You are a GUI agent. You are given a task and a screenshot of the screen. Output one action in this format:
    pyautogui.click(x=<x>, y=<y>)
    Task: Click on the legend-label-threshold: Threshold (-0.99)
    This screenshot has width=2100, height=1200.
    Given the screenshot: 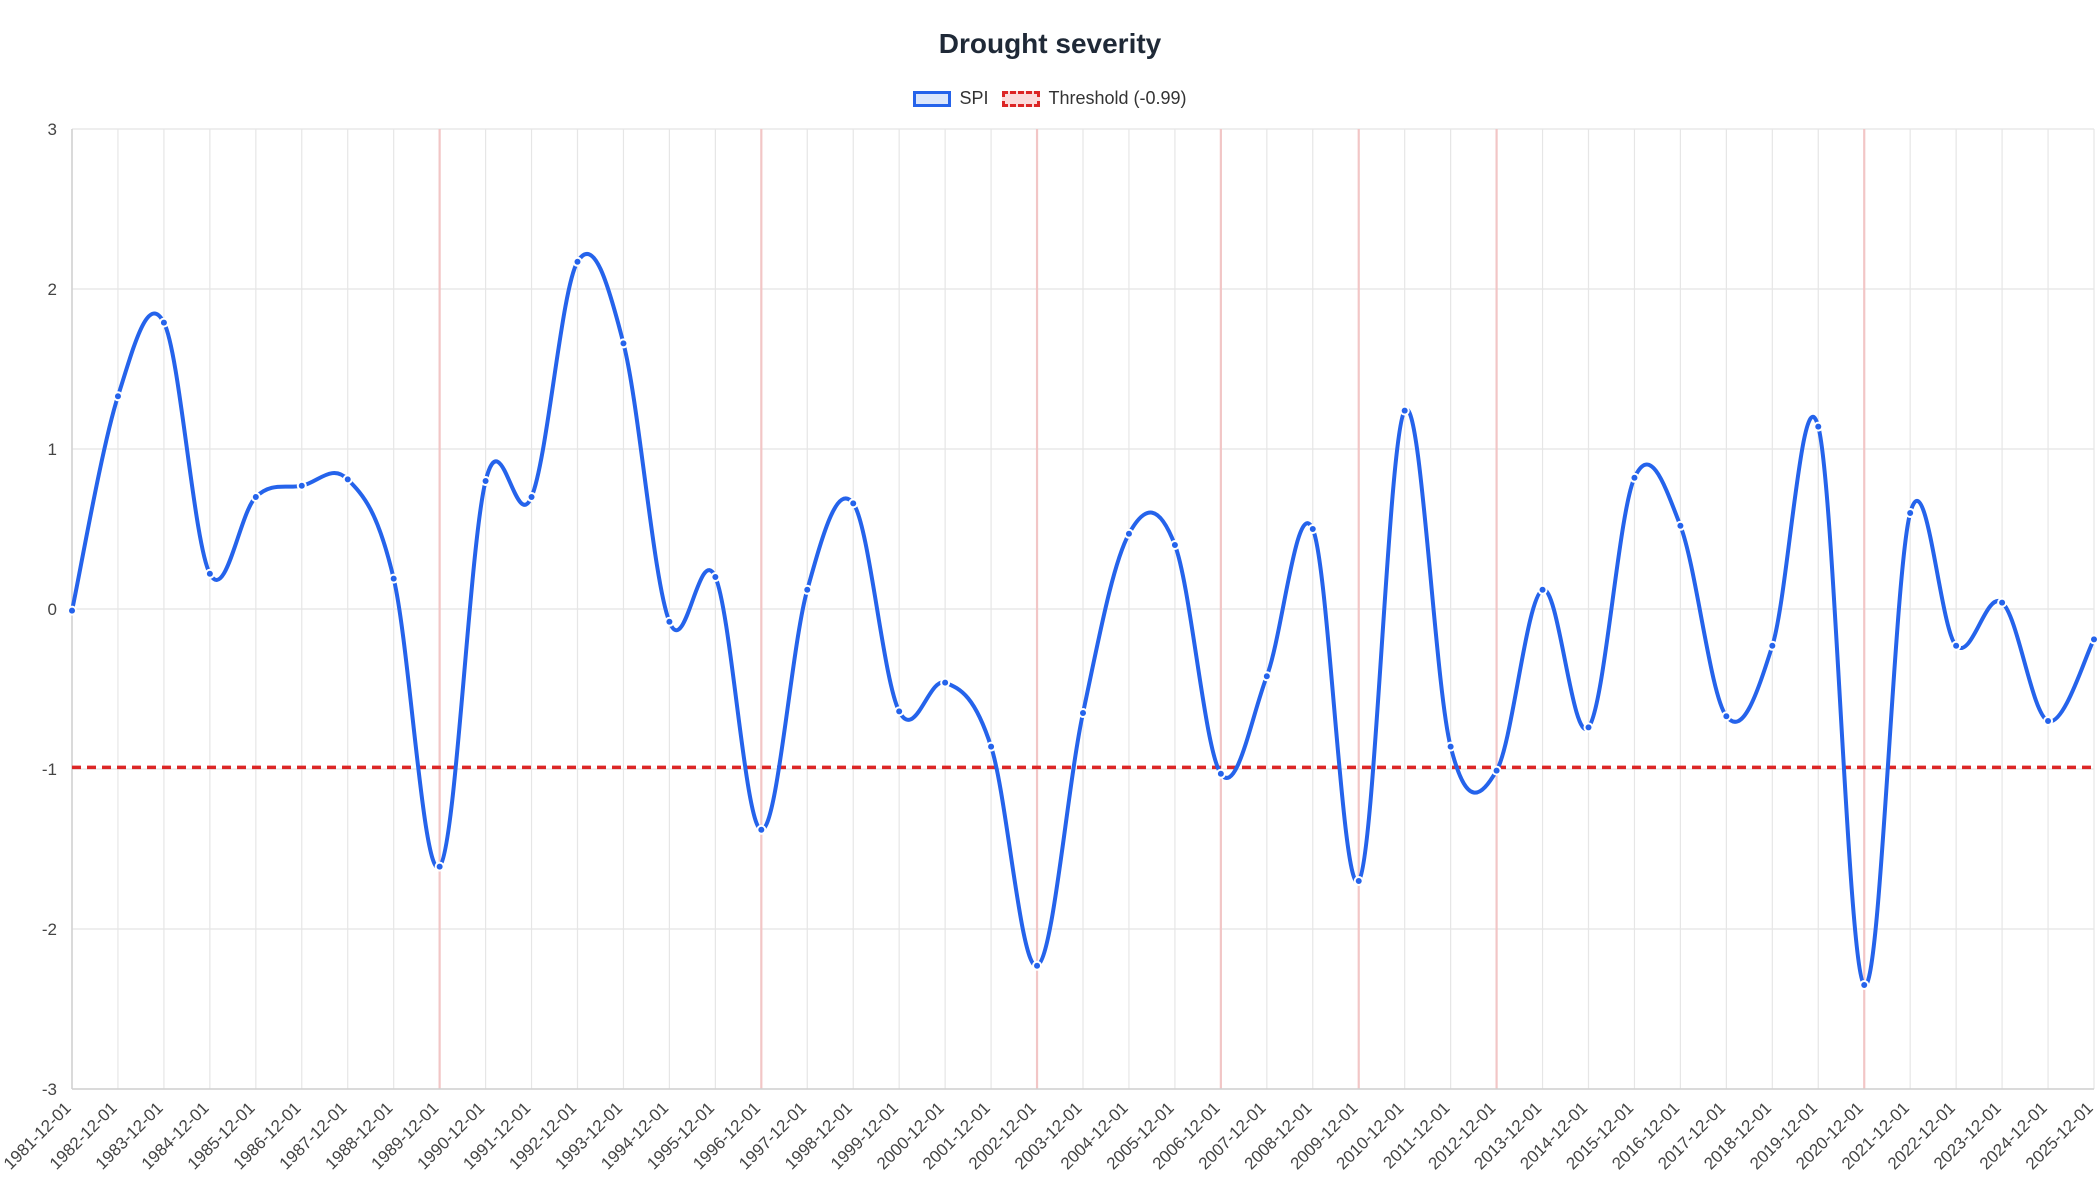 What is the action you would take?
    pyautogui.click(x=1117, y=98)
    